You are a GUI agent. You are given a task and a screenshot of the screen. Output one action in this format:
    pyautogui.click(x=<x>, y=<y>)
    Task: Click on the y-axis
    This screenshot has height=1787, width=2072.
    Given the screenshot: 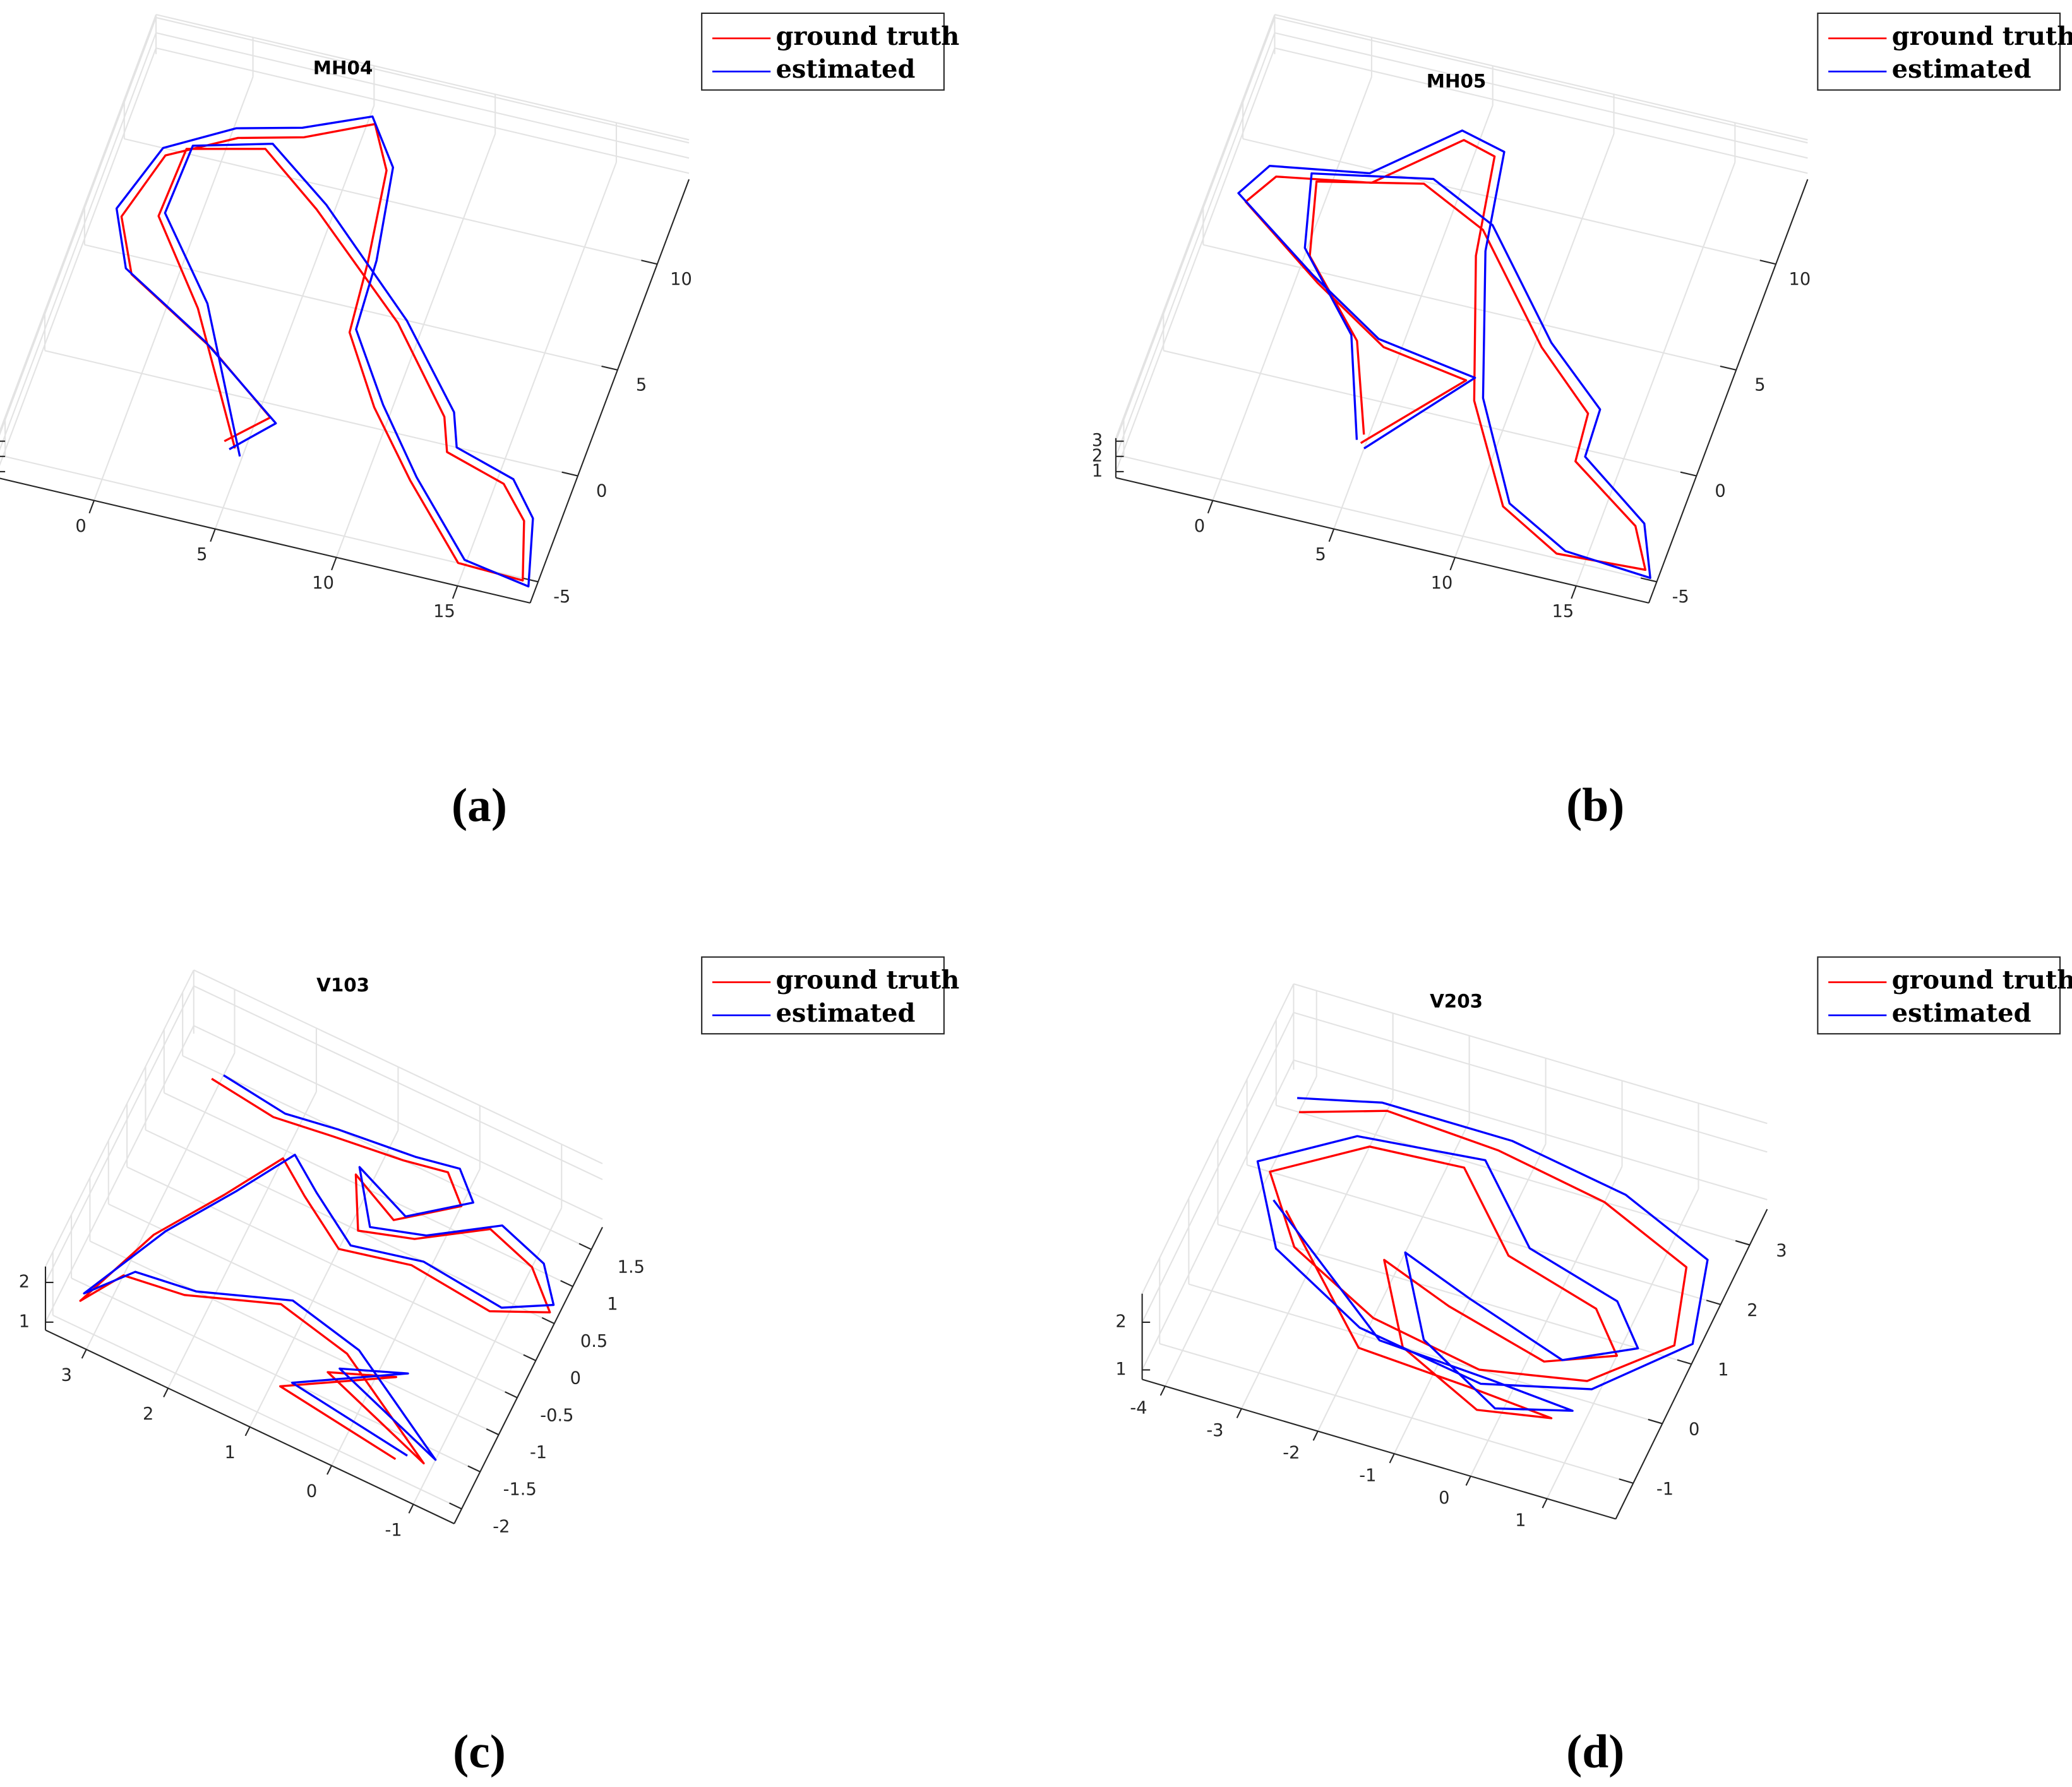 What is the action you would take?
    pyautogui.click(x=609, y=391)
    